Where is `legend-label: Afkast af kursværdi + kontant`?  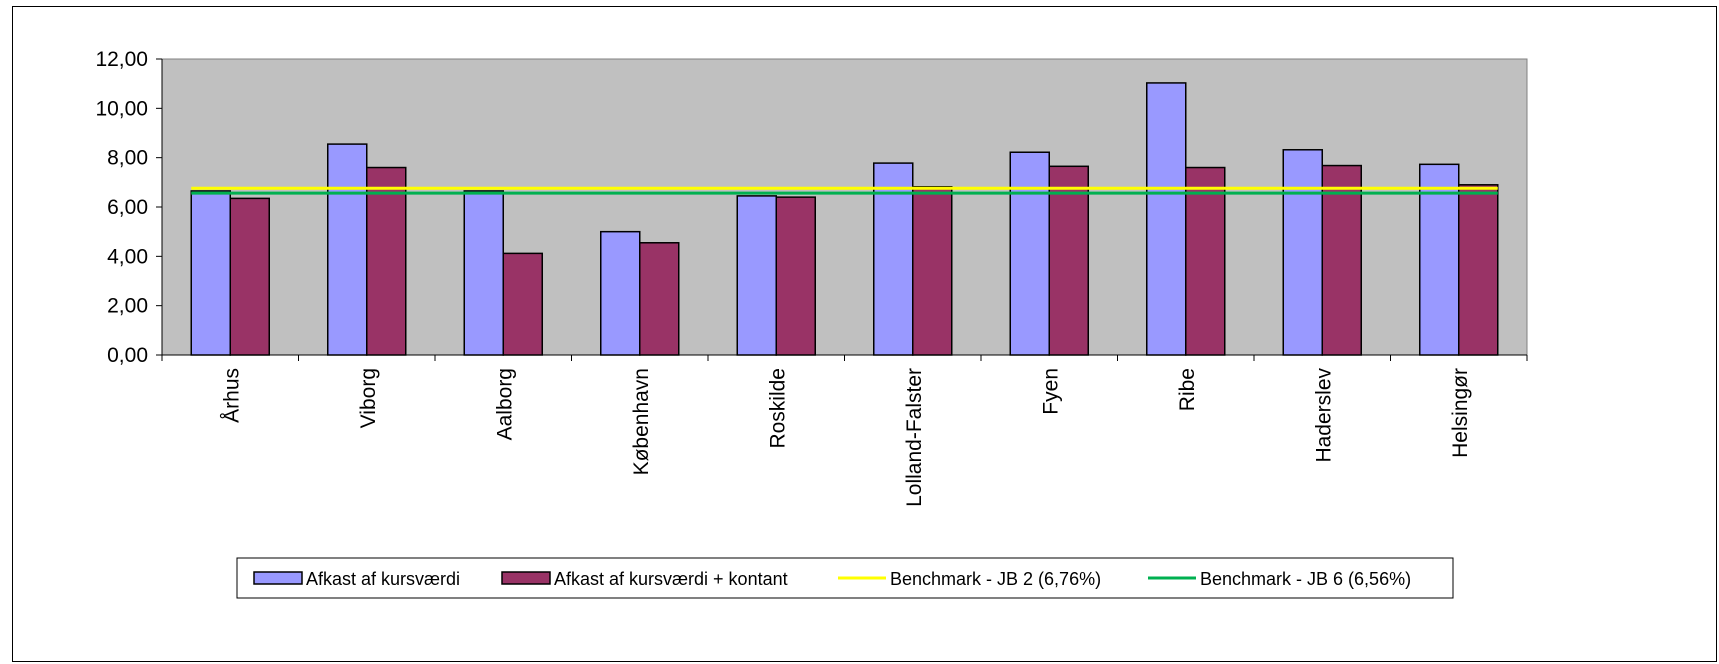 legend-label: Afkast af kursværdi + kontant is located at coordinates (671, 579).